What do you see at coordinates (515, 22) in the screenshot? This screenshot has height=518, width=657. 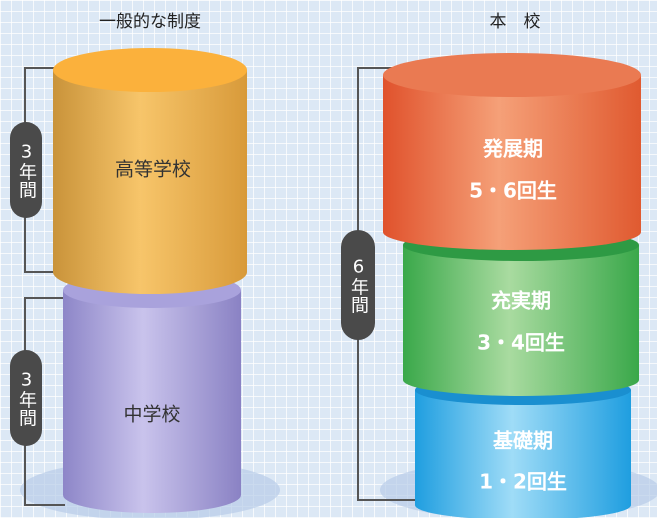 I see `right-title: 本 校` at bounding box center [515, 22].